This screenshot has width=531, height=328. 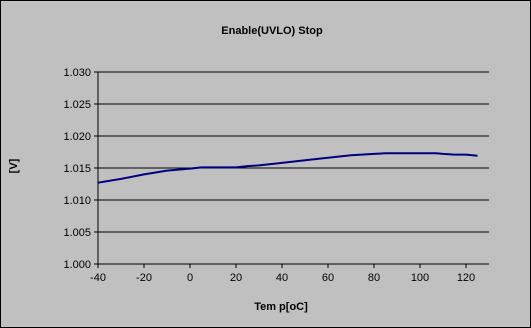 I want to click on x-tick-label: 120, so click(x=466, y=278).